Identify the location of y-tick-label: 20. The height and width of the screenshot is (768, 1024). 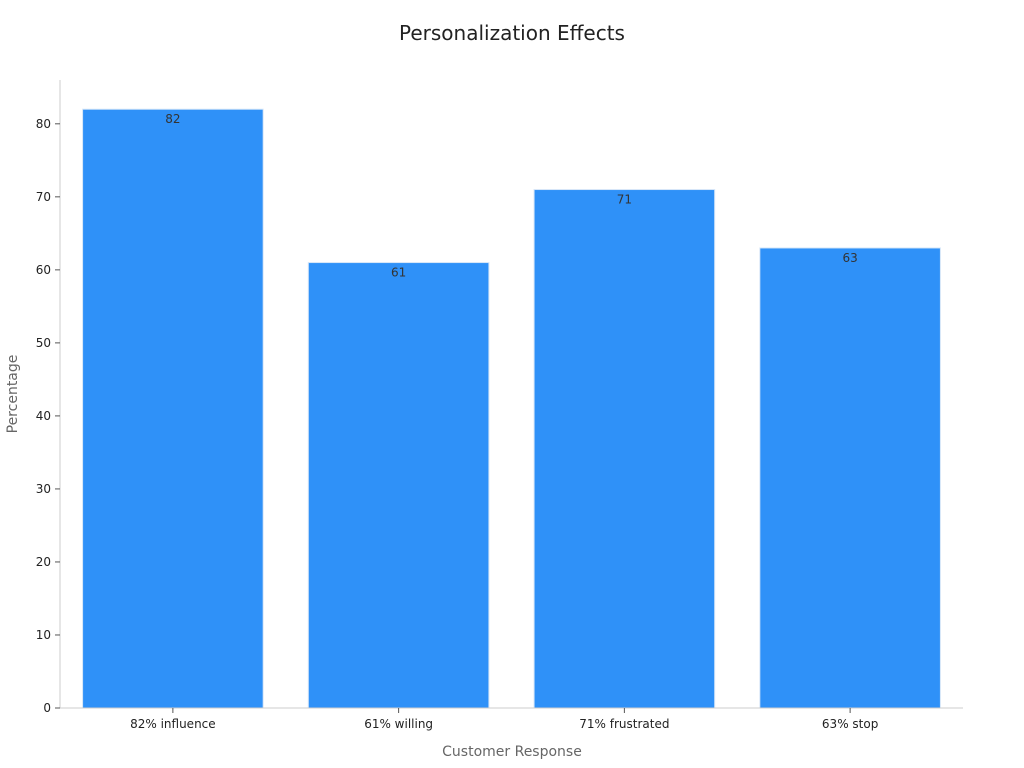
(43, 562).